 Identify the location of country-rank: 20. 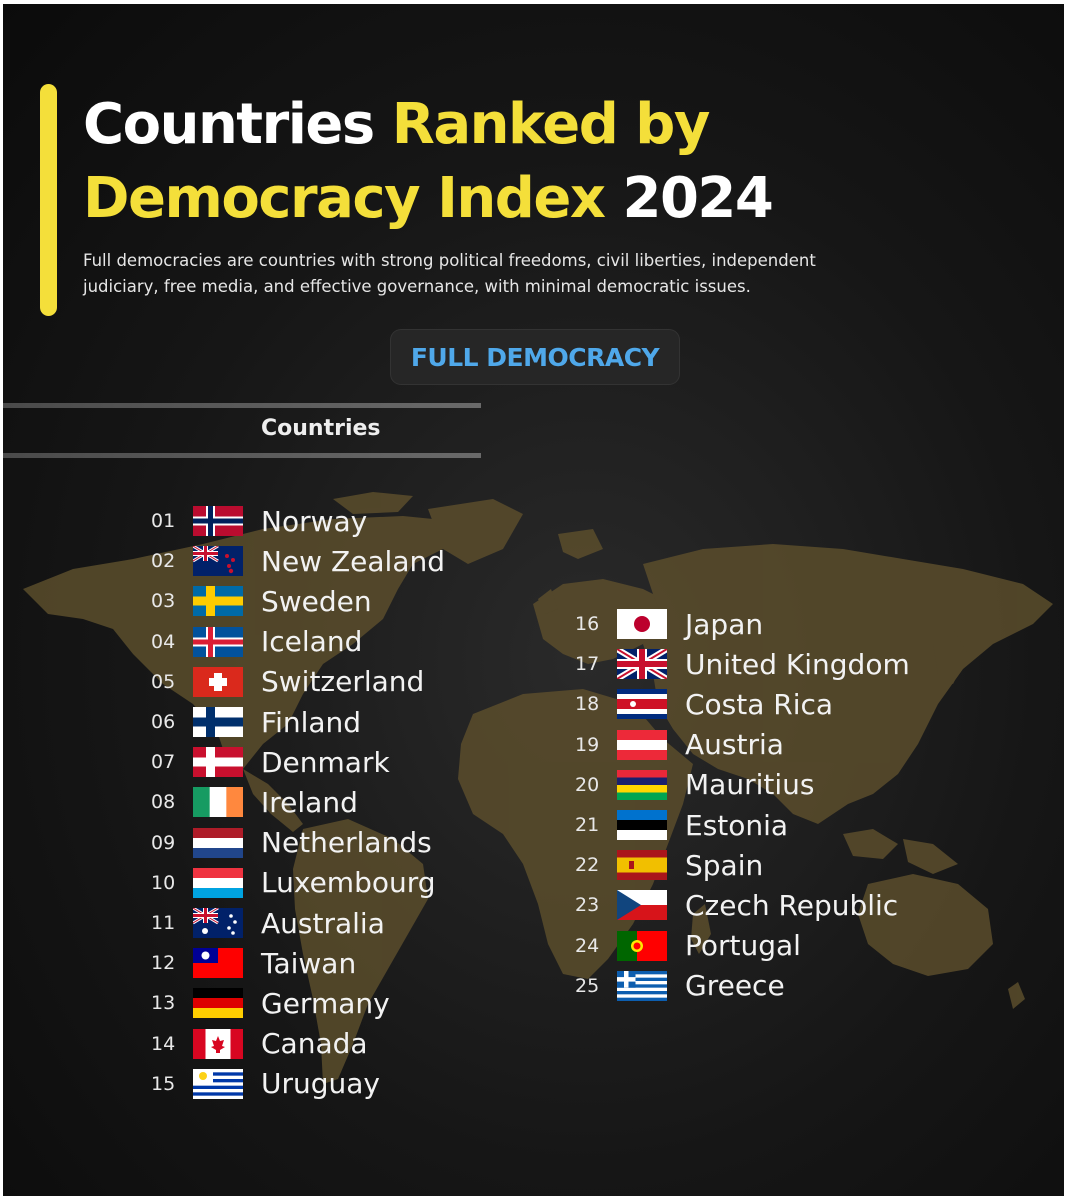
(587, 784).